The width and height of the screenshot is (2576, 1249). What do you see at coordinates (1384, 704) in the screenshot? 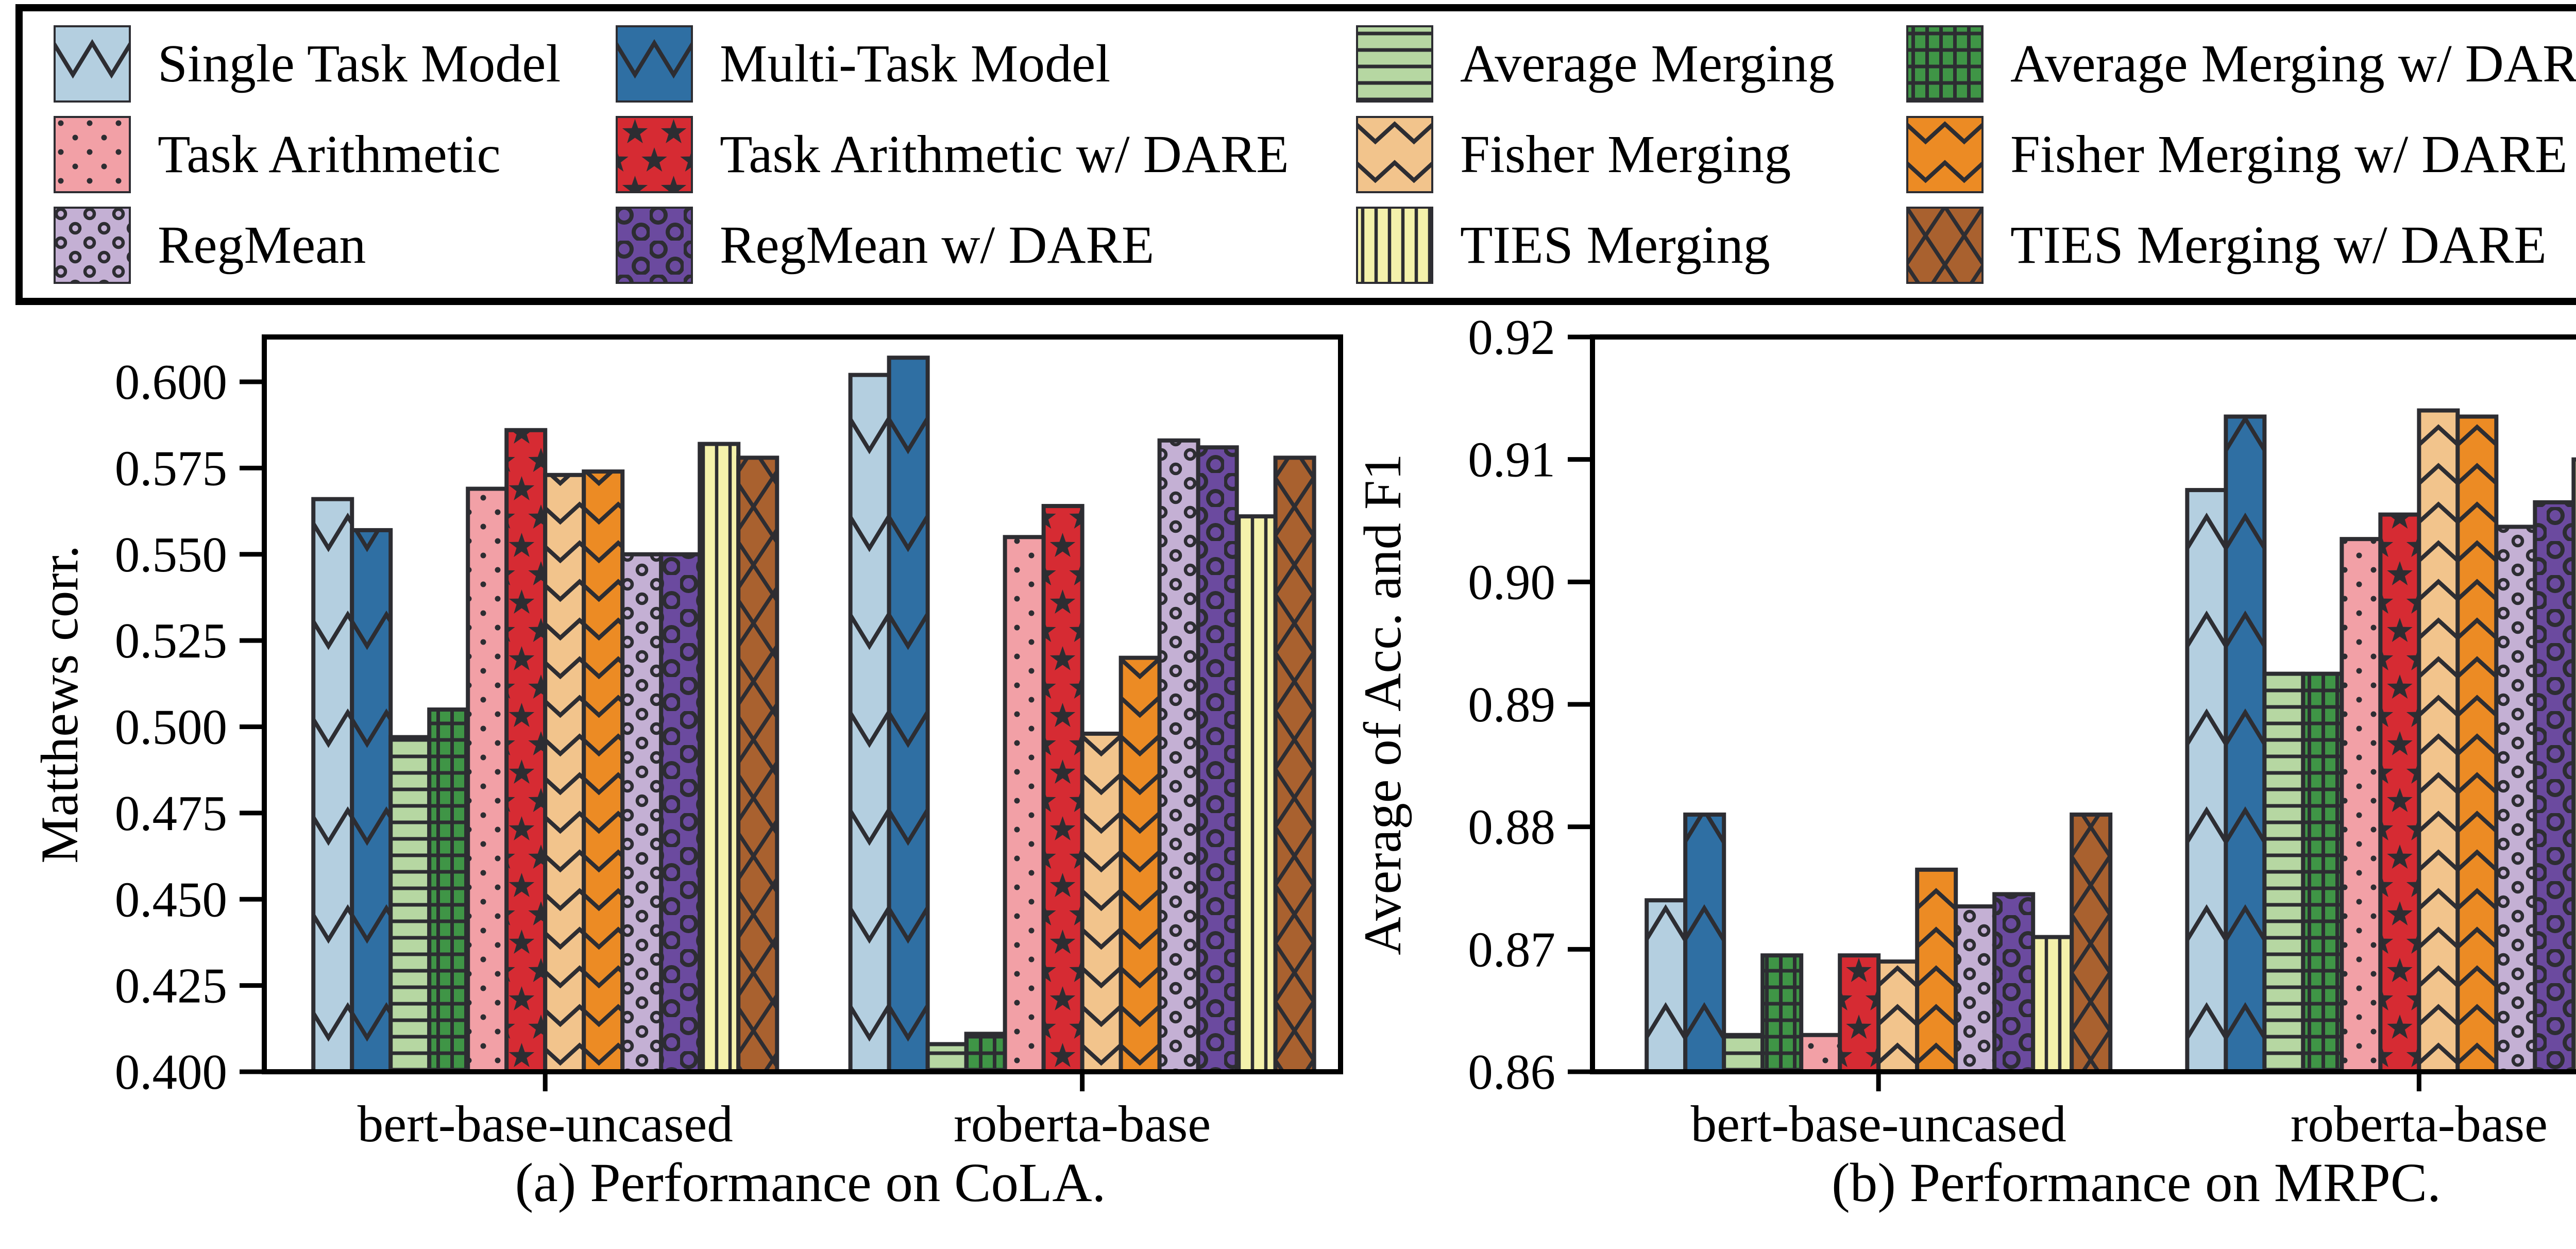
I see `y-axis-label: Average of Acc. and F1` at bounding box center [1384, 704].